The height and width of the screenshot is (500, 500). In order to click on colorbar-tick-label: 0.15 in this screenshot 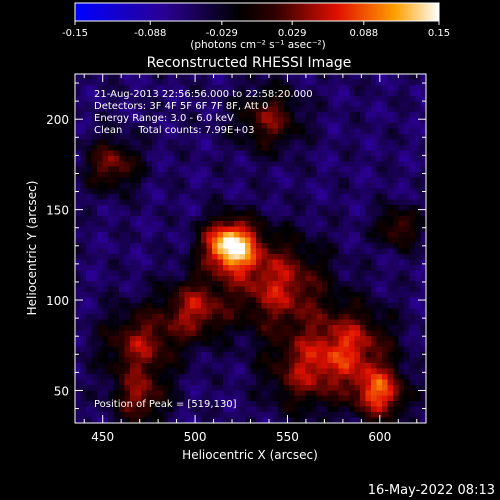, I will do `click(439, 33)`.